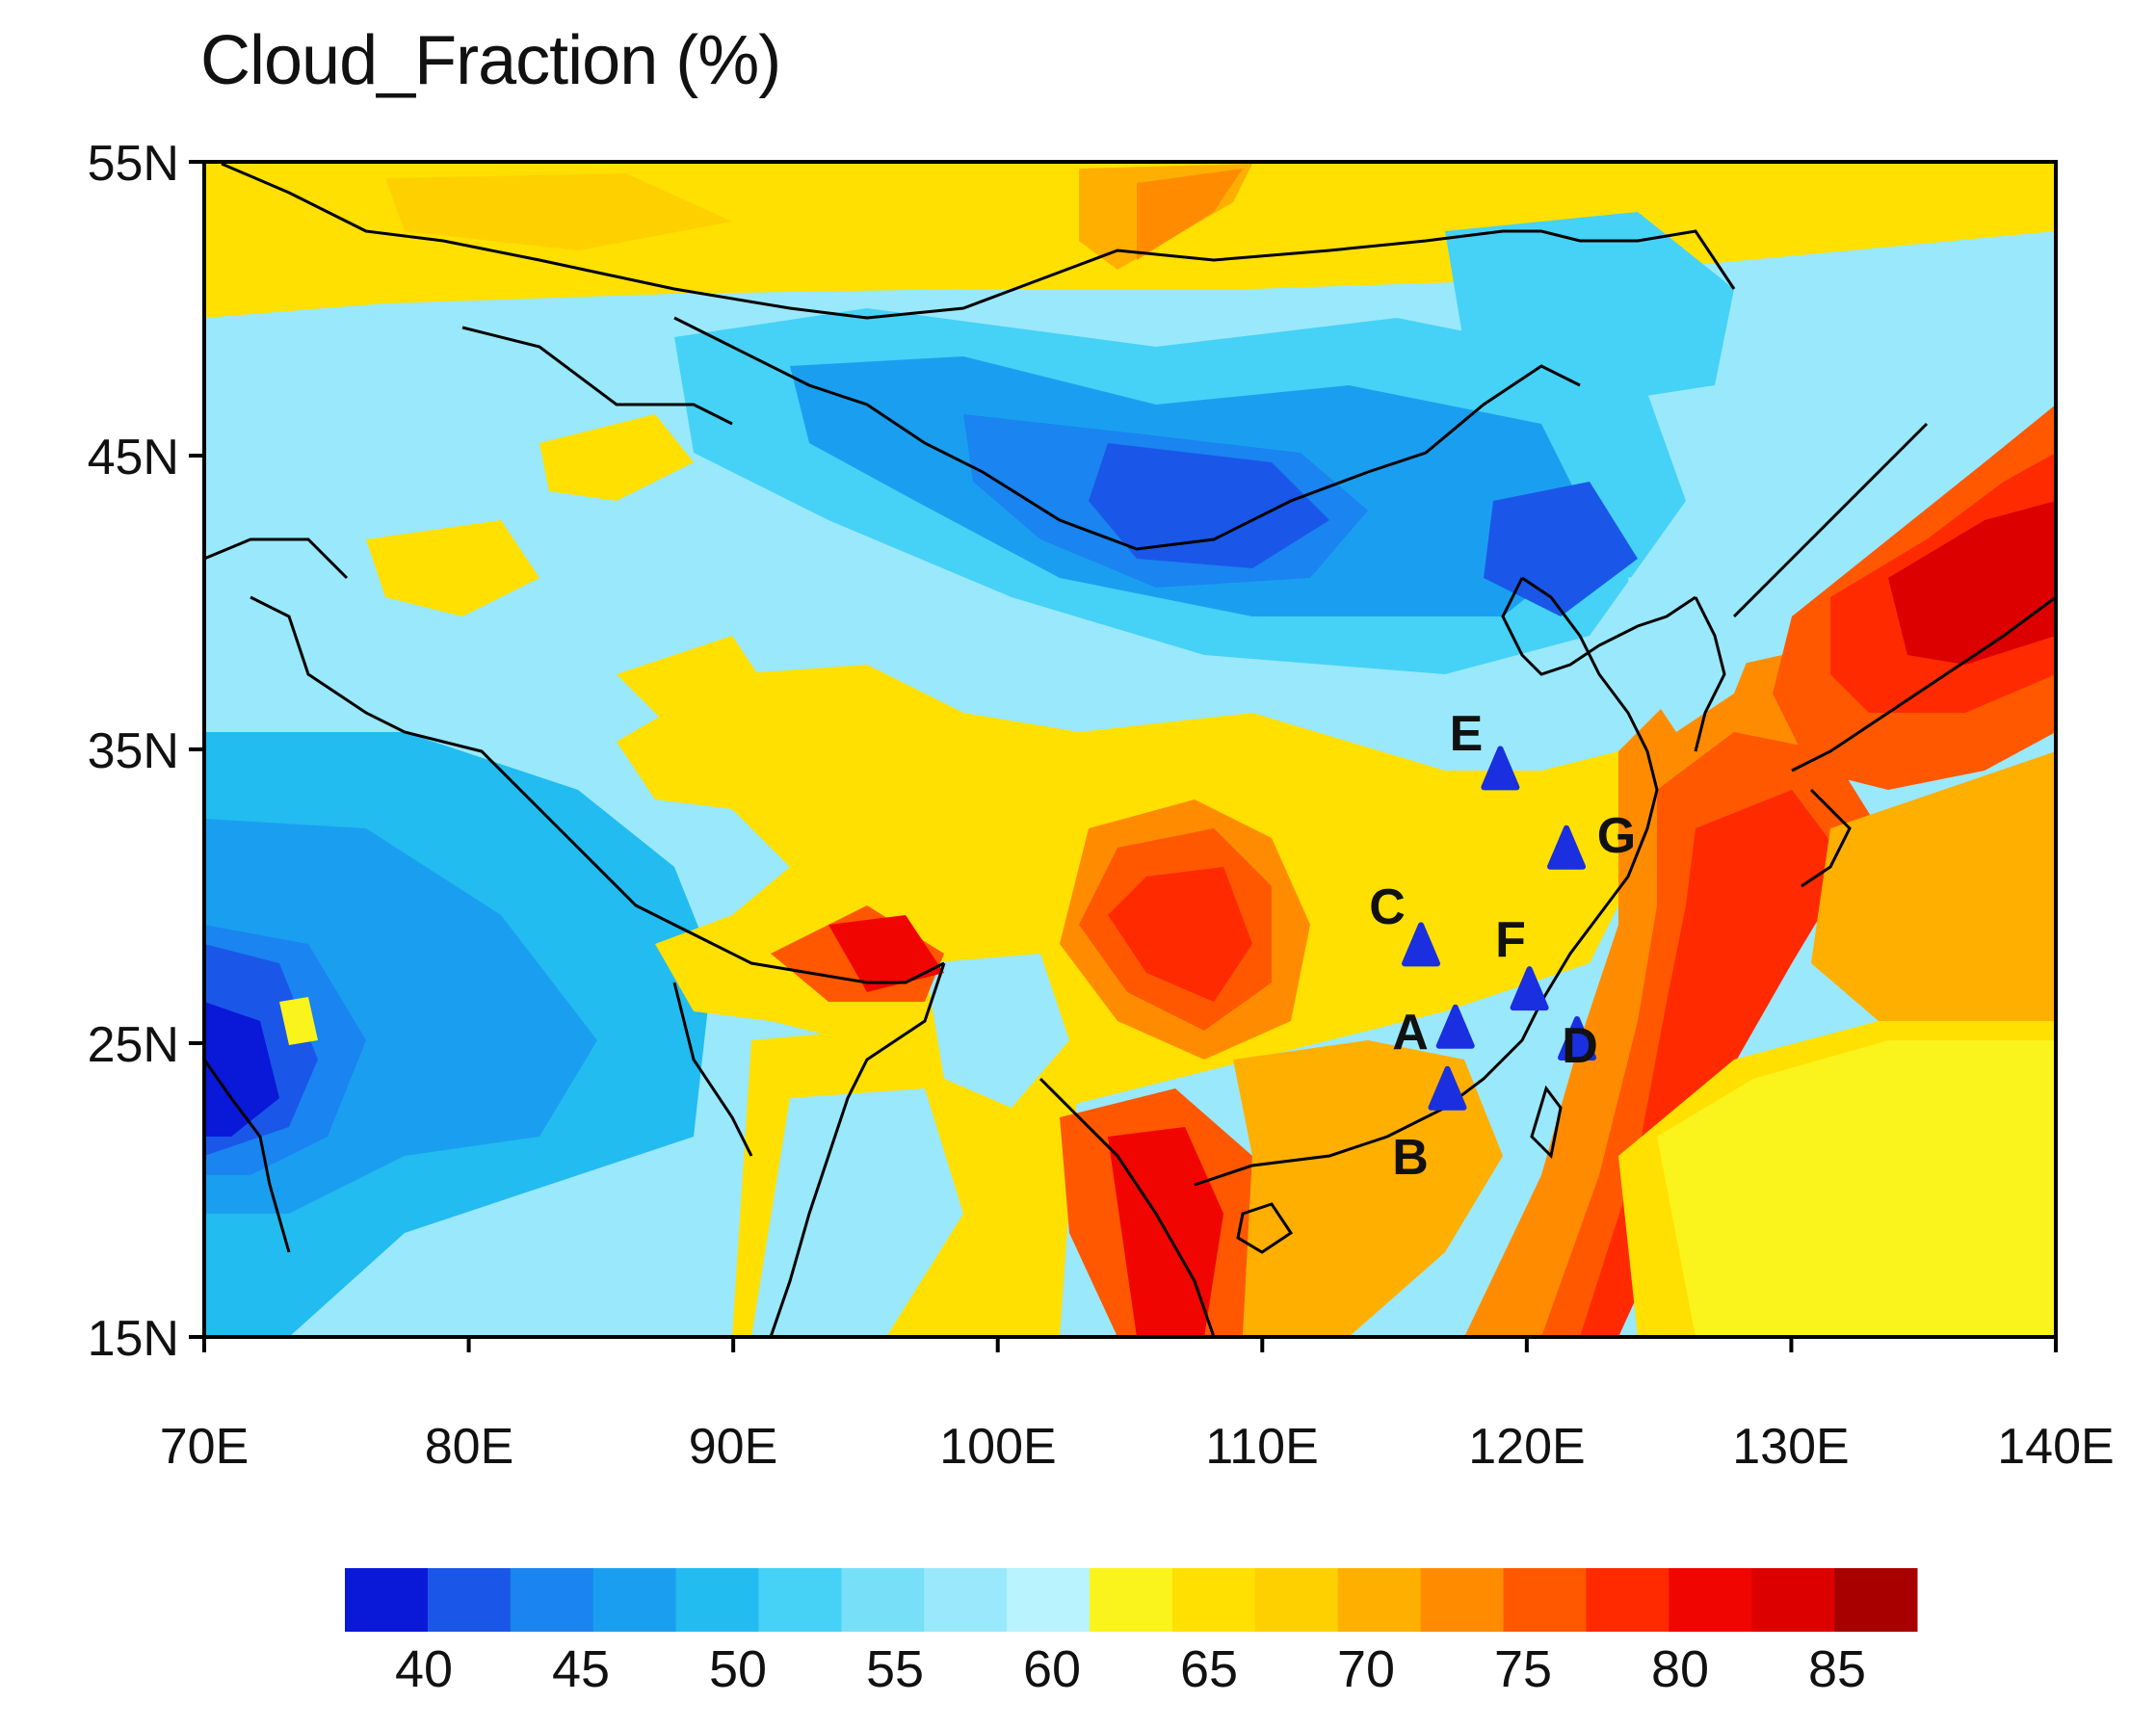  I want to click on lon-tick-label: 120E, so click(1527, 1447).